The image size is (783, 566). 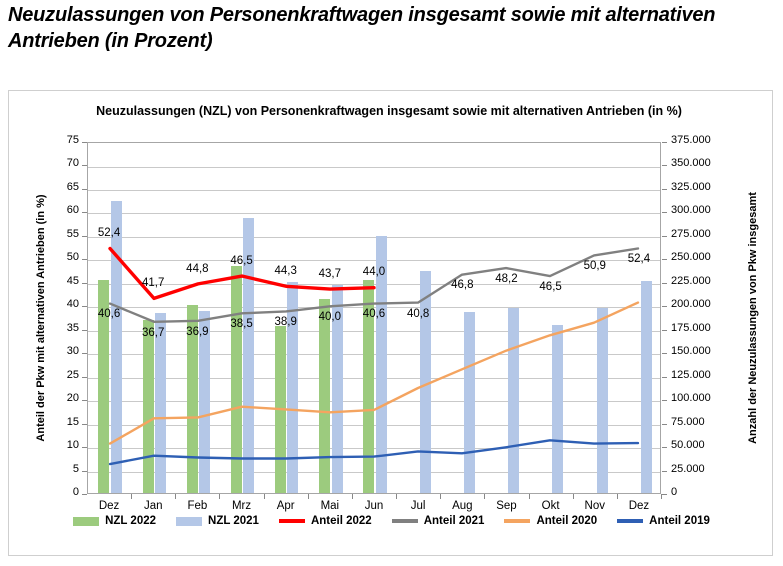 I want to click on y-axis-right-tick-label: 325.000, so click(x=691, y=186).